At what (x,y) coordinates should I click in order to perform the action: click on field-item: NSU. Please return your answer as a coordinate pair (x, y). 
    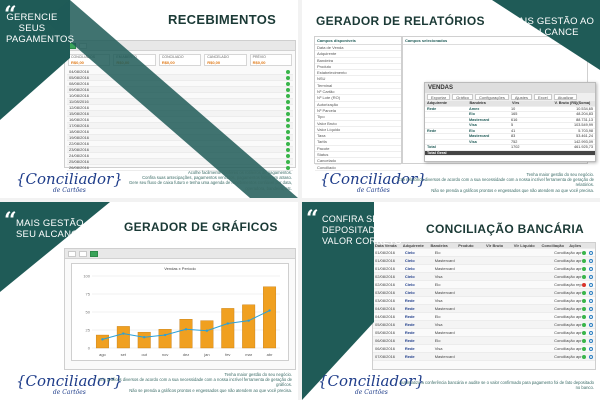
    Looking at the image, I should click on (358, 79).